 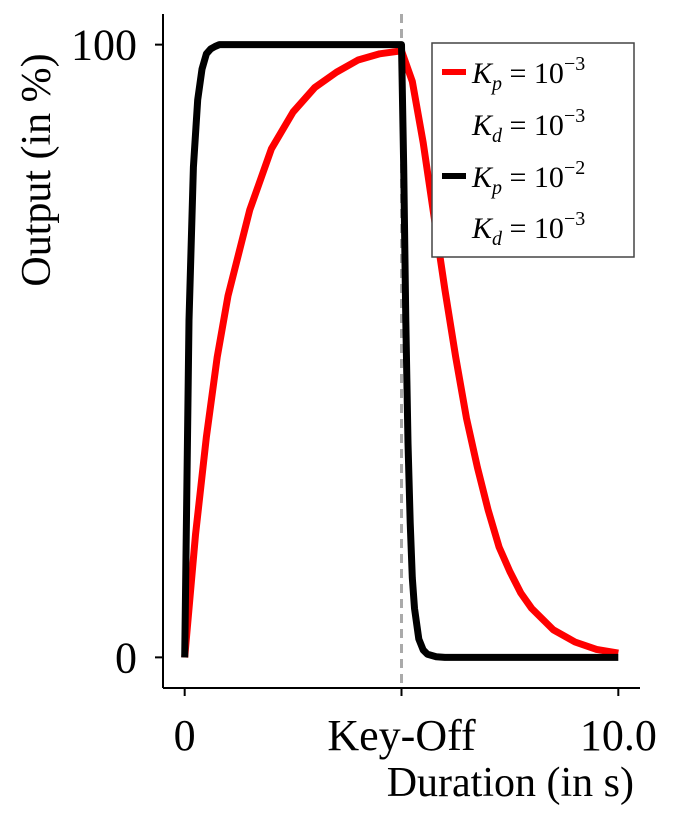 I want to click on y-tick-label: 100, so click(x=104, y=45).